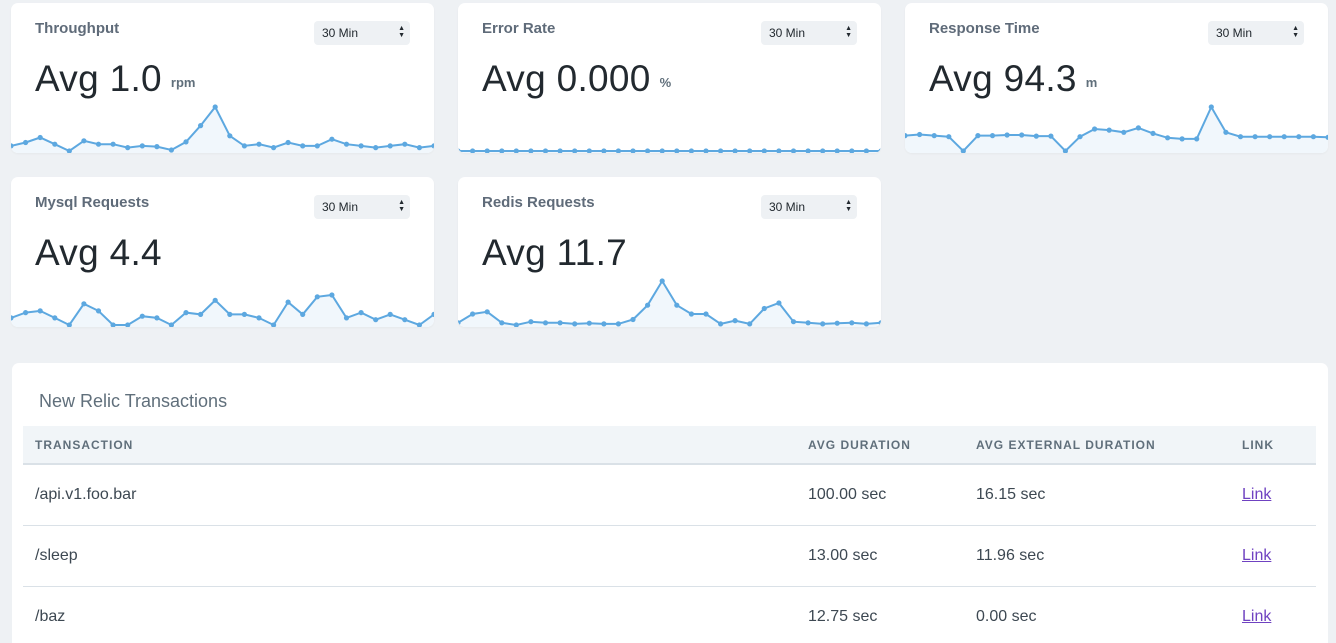  I want to click on response-time-sparkline, so click(1116, 128).